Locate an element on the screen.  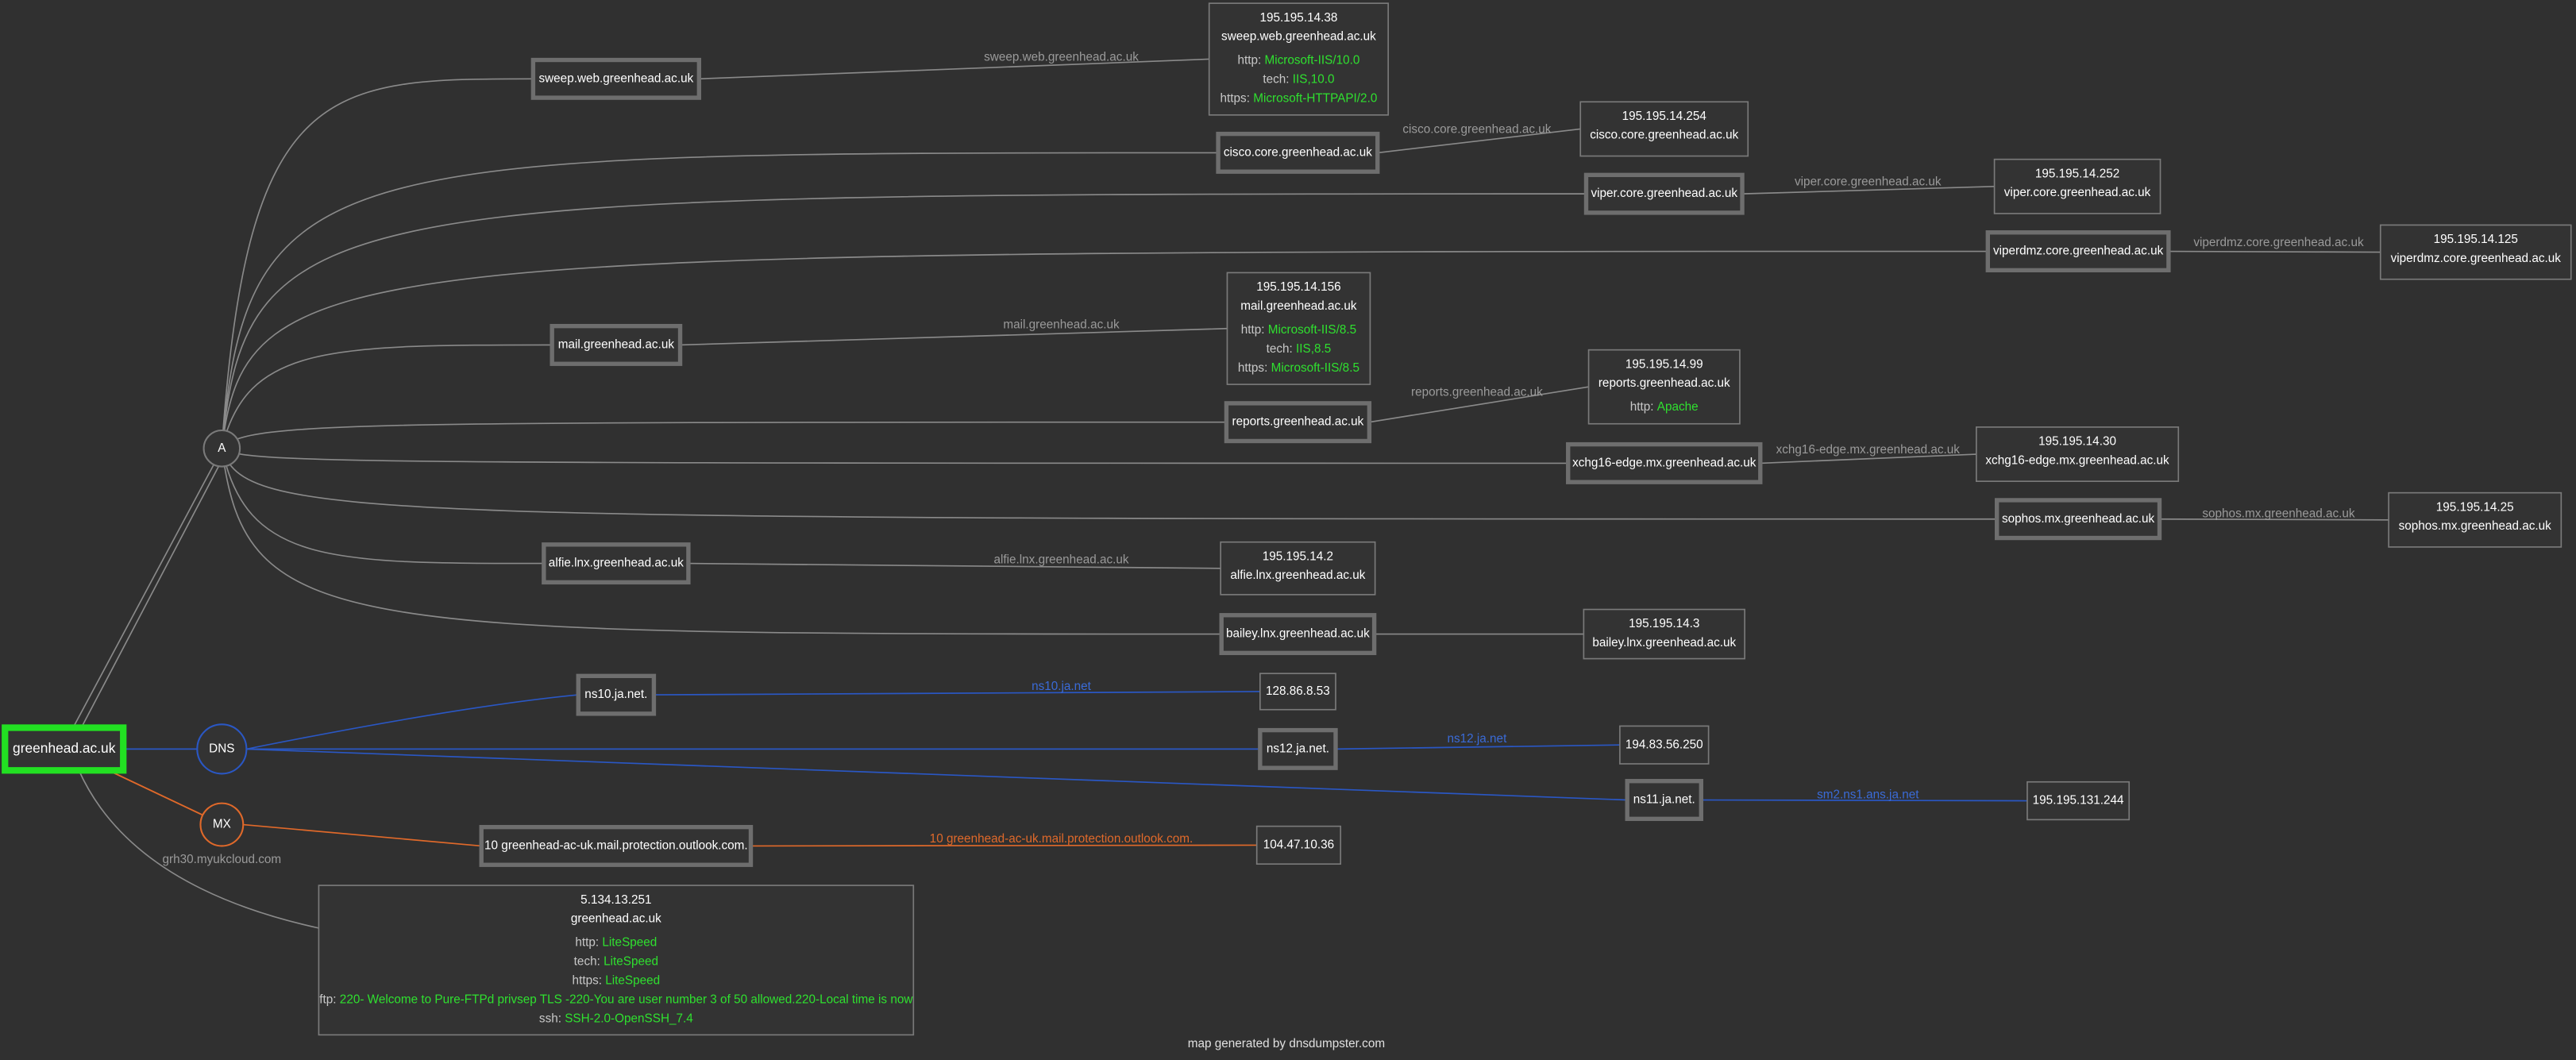
banner-key: tech: is located at coordinates (1280, 349).